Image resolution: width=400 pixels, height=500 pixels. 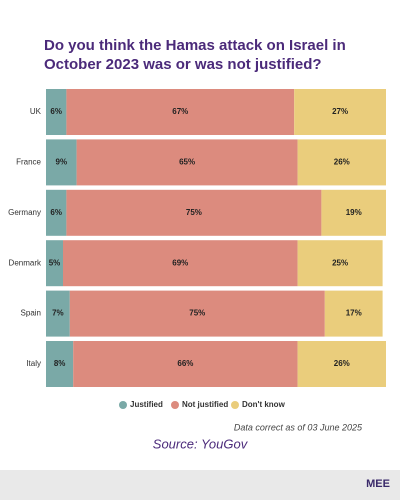 I want to click on y-tick-label: Germany, so click(x=24, y=212).